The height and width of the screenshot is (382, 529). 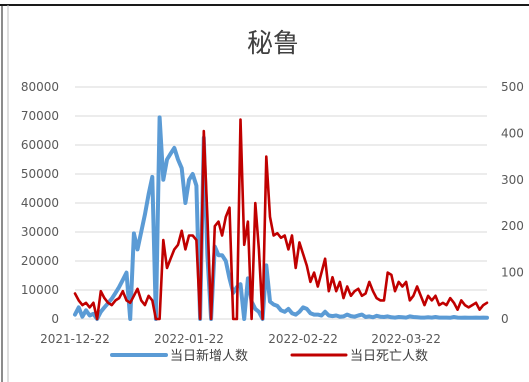 What do you see at coordinates (40, 87) in the screenshot?
I see `left-y-tick-label: 80000` at bounding box center [40, 87].